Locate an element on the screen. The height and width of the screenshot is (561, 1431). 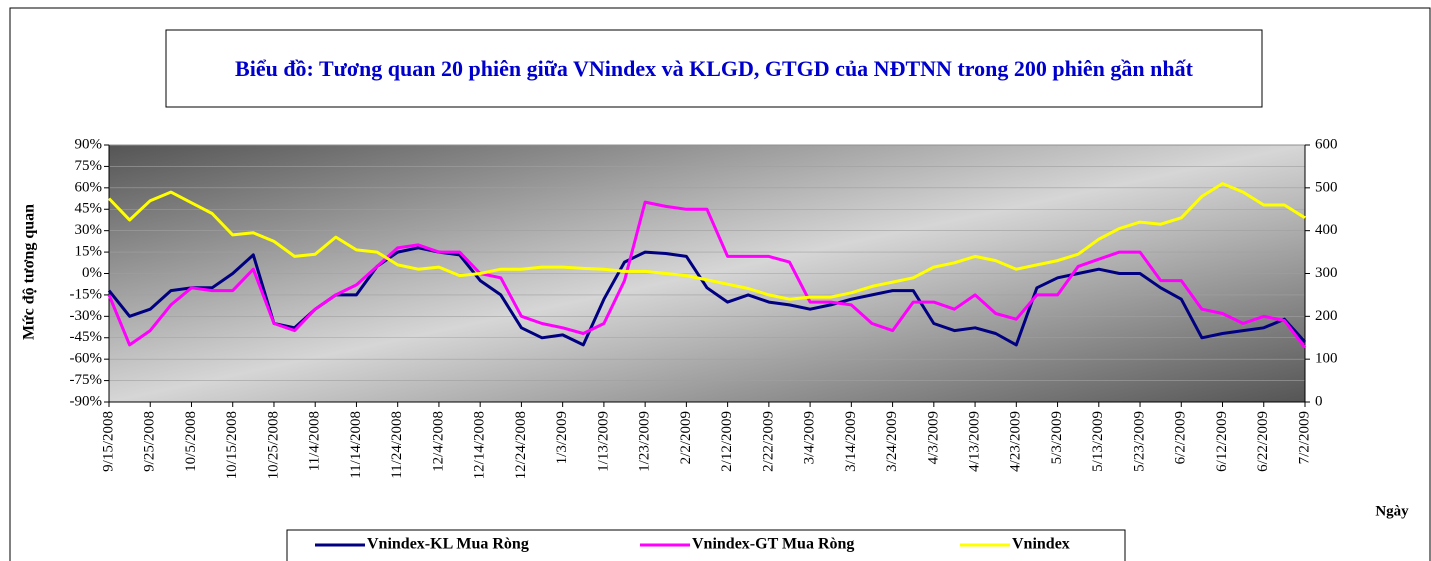
y-tick-label: 60% is located at coordinates (89, 187).